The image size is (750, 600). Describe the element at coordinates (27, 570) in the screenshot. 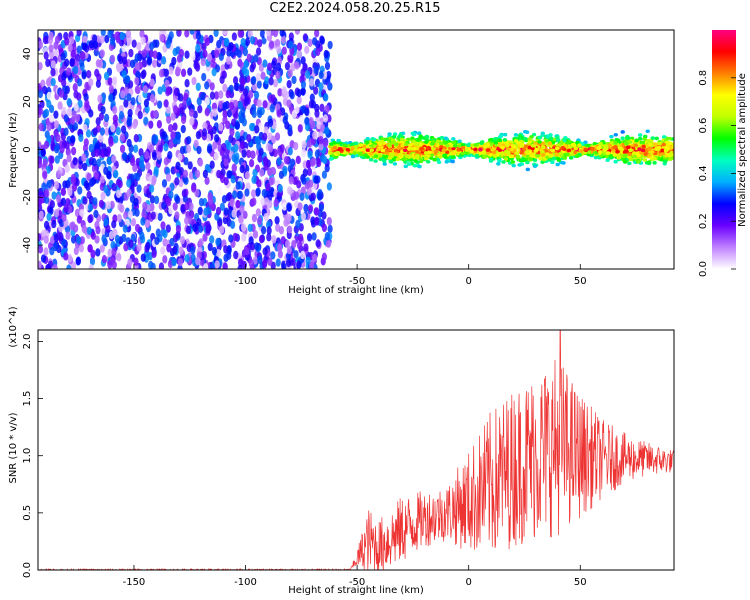

I see `snr-y-tick-label: 0.0` at that location.